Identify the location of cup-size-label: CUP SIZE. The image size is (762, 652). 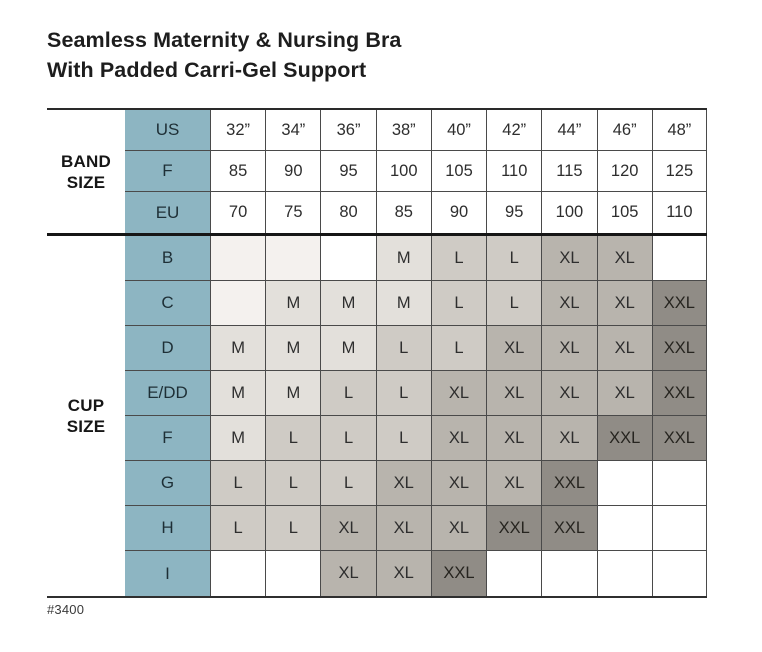
(86, 416).